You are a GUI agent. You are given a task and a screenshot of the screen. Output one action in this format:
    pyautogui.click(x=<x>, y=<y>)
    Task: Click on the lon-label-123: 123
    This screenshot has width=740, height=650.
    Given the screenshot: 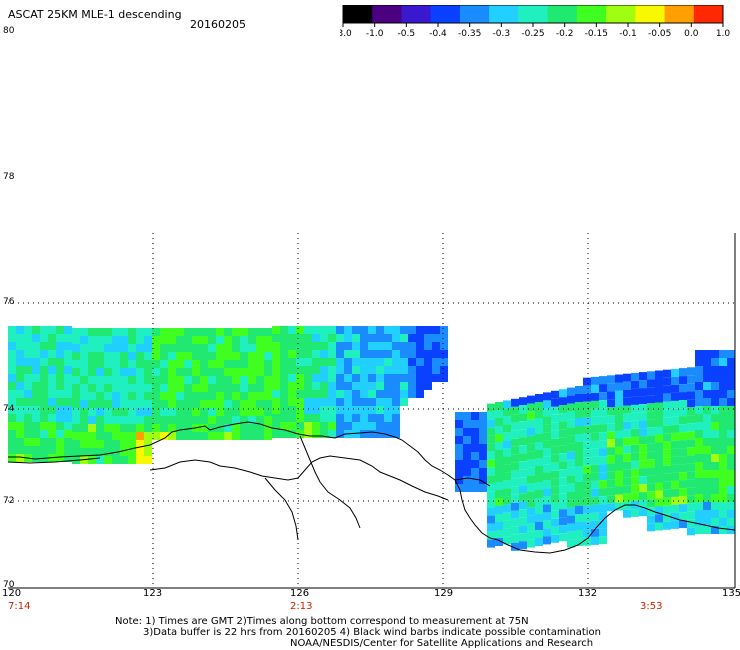 What is the action you would take?
    pyautogui.click(x=153, y=593)
    